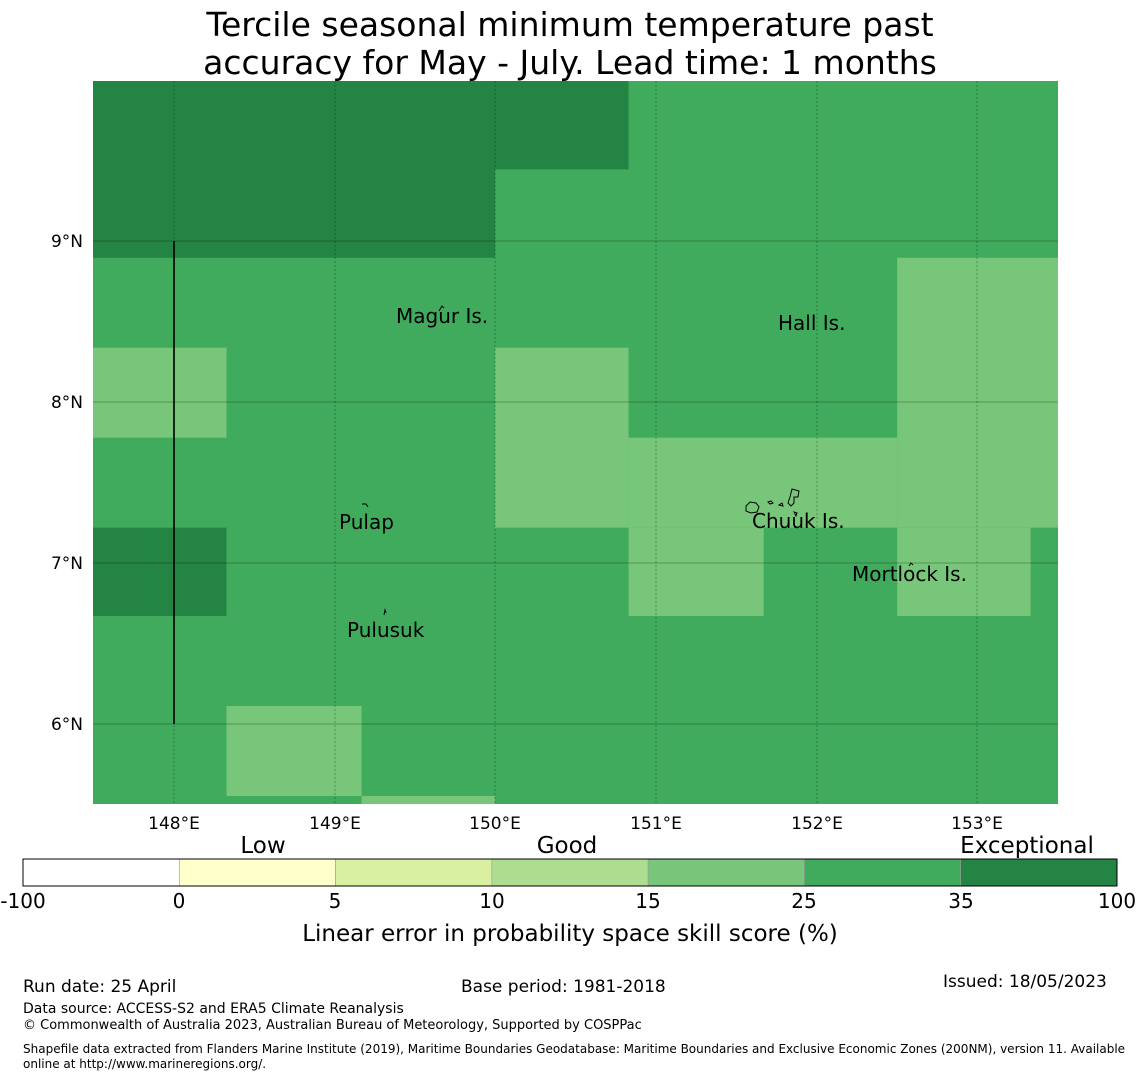 This screenshot has width=1140, height=1080. I want to click on colorbar-tick-label: 5, so click(335, 901).